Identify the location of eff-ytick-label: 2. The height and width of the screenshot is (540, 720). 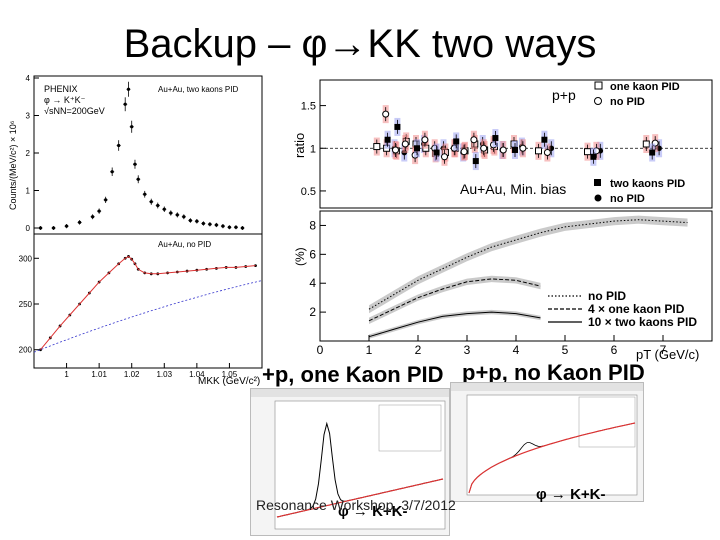
(312, 312).